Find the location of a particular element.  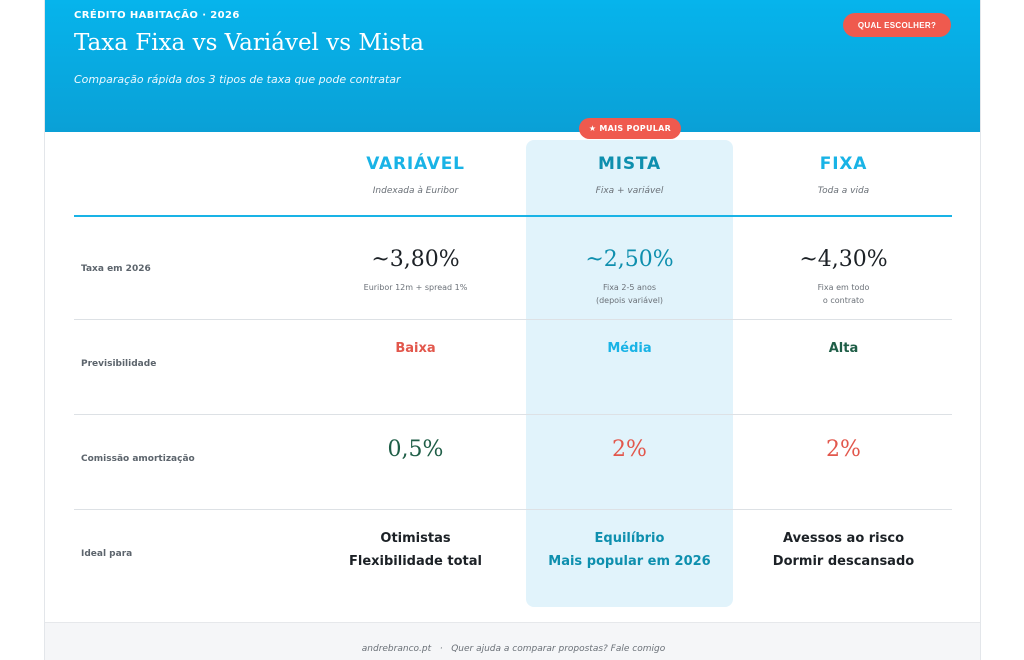

ideal-mista: Equilíbrio Mais popular em 2026 is located at coordinates (629, 550).